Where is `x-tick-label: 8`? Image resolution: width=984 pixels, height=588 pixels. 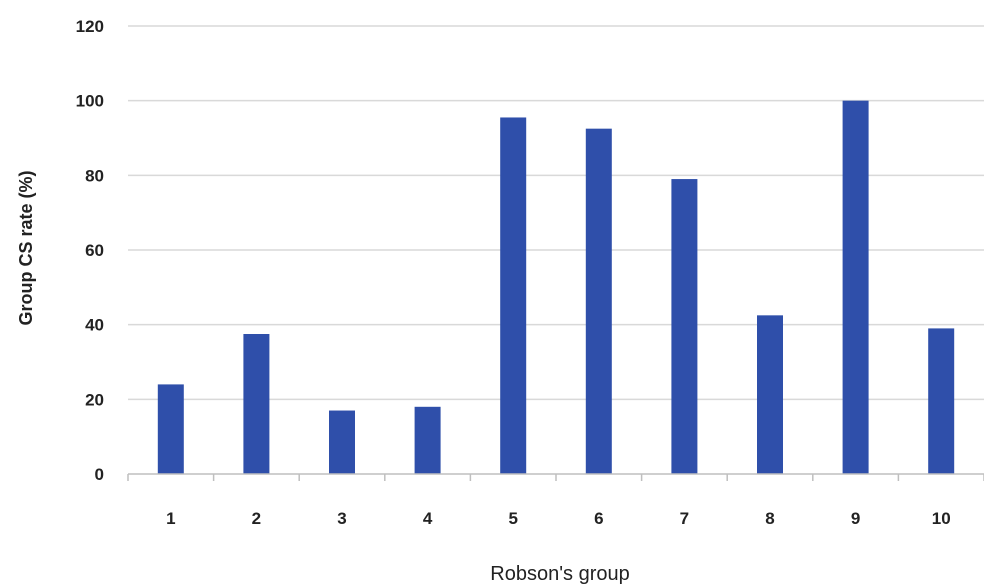
x-tick-label: 8 is located at coordinates (769, 518).